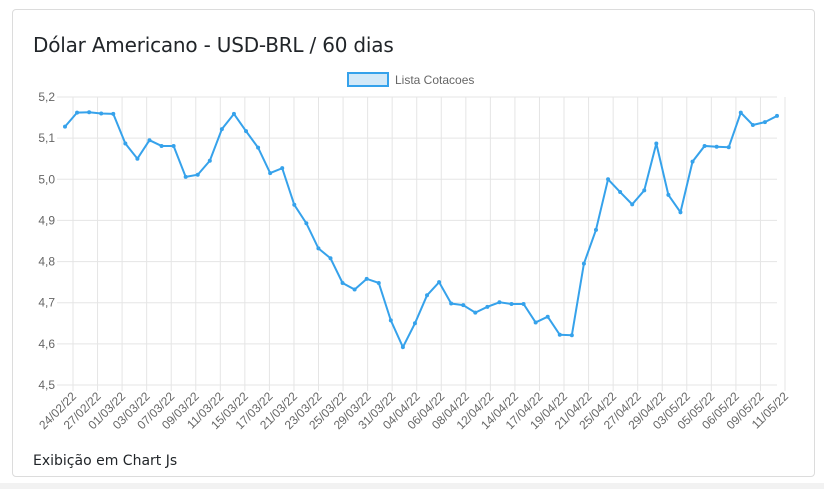 This screenshot has height=489, width=824. I want to click on legend-swatch, so click(368, 79).